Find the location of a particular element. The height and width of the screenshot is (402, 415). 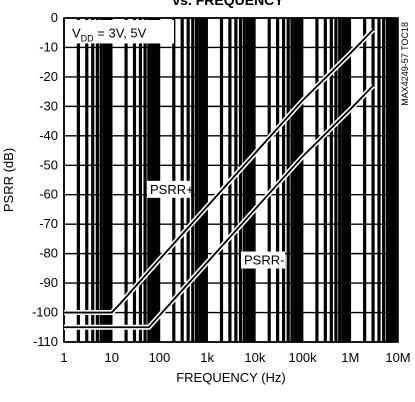

series-labels: PSRR+ PSRR- is located at coordinates (216, 224).